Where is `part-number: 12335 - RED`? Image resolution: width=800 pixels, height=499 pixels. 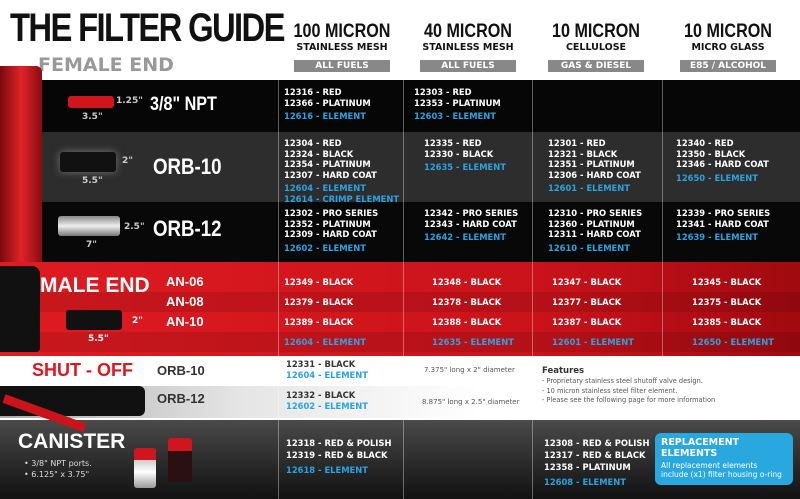 part-number: 12335 - RED is located at coordinates (453, 143).